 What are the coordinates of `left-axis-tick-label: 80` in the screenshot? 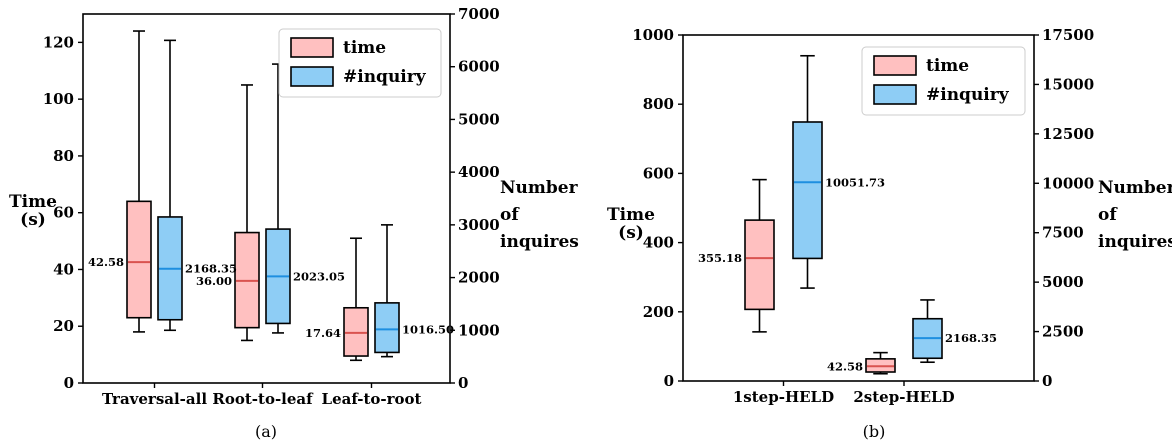 It's located at (63, 156).